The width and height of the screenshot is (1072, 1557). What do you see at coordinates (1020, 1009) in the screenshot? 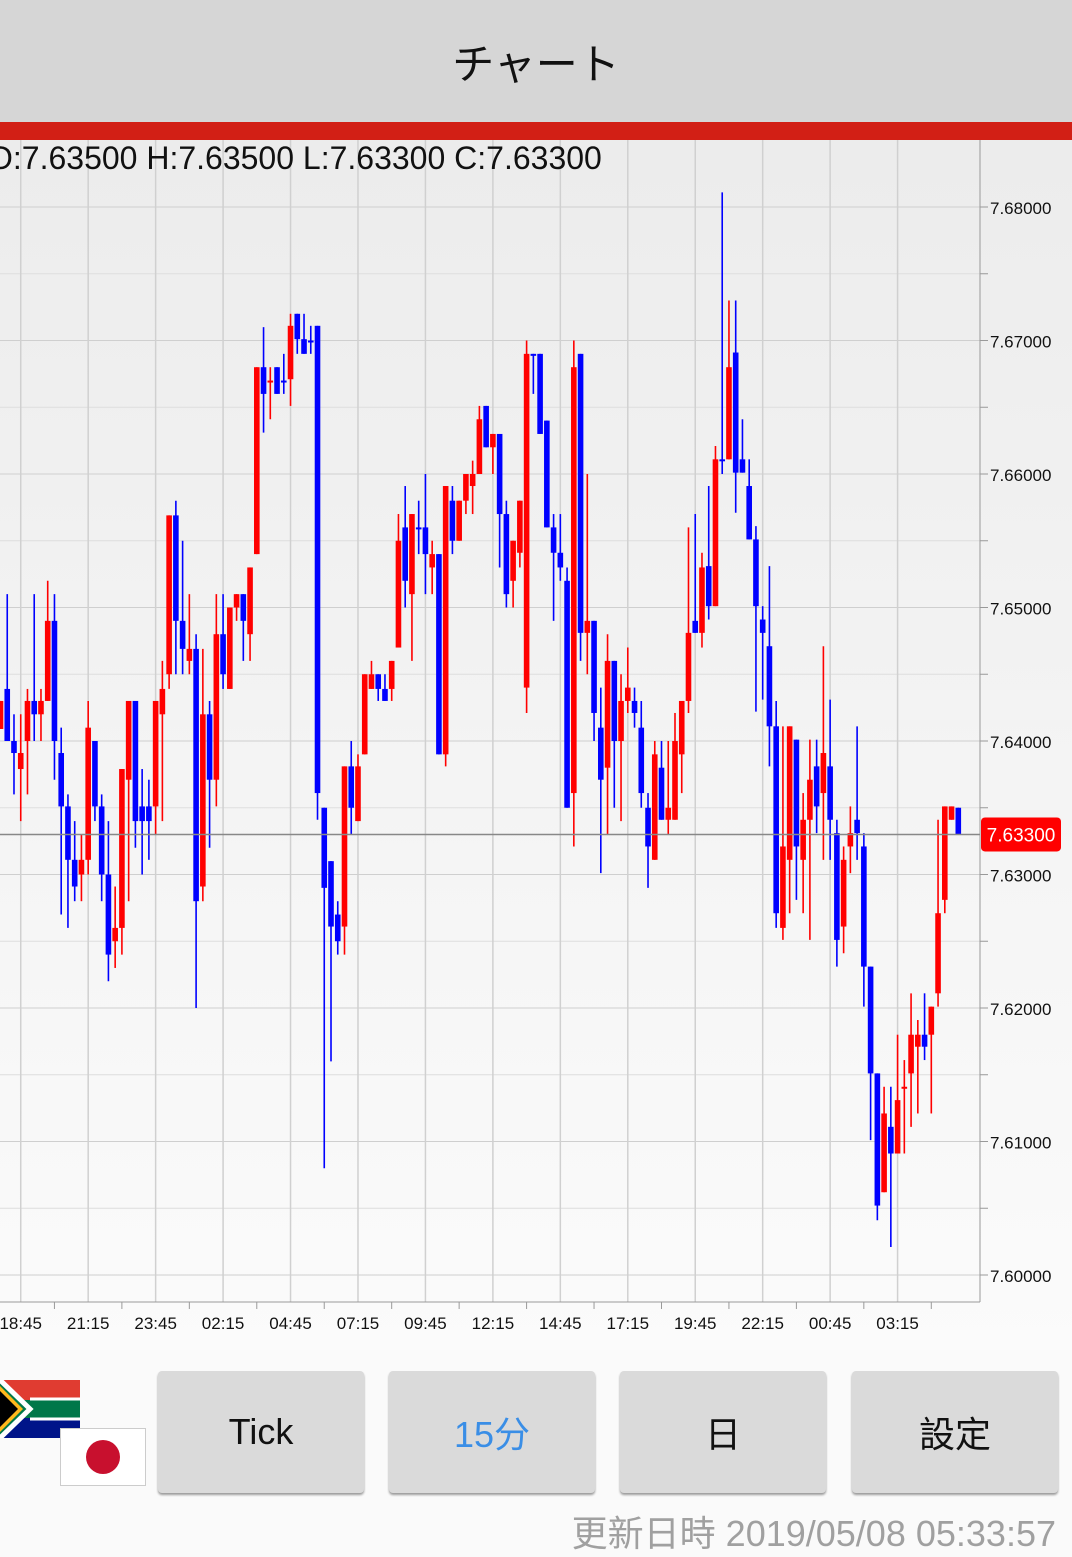
I see `y-tick-label: 7.62000` at bounding box center [1020, 1009].